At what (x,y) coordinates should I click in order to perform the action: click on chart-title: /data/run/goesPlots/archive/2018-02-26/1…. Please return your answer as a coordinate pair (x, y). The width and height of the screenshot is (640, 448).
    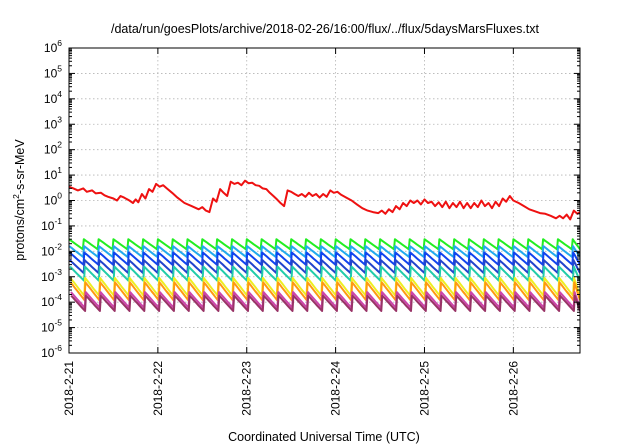
    Looking at the image, I should click on (325, 29).